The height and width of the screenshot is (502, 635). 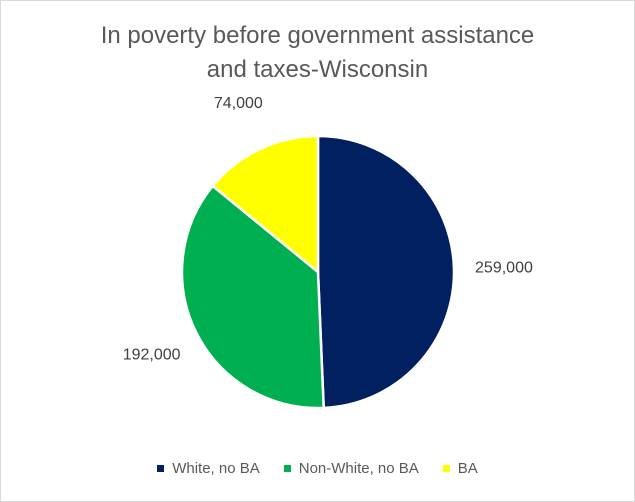 What do you see at coordinates (152, 354) in the screenshot?
I see `data-label-non-white-no-ba: 192,000` at bounding box center [152, 354].